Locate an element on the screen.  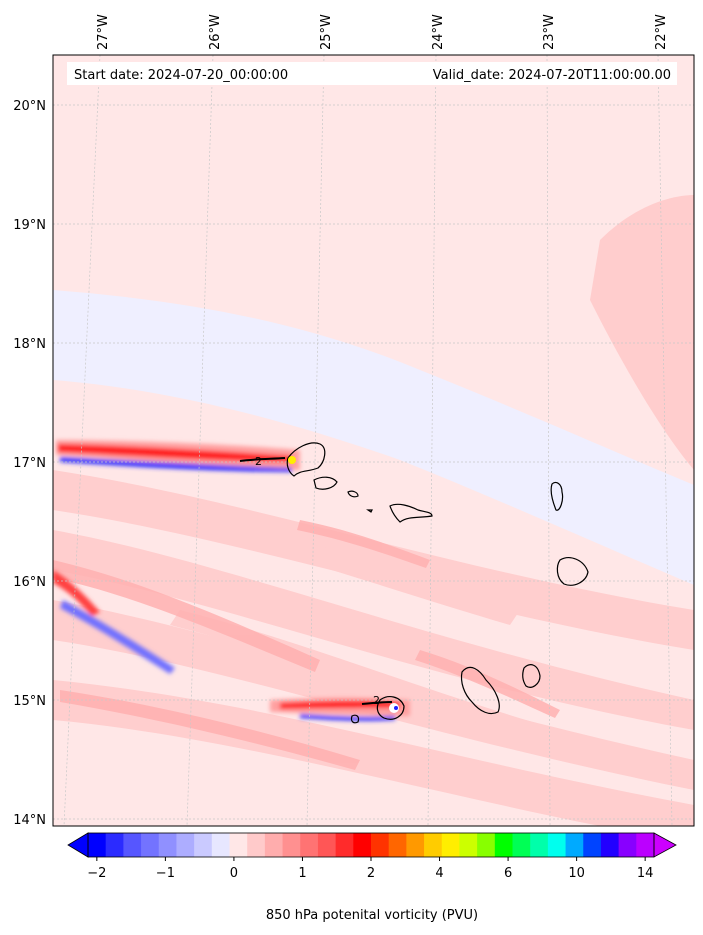
lat-label-20n: 20°N is located at coordinates (29, 106).